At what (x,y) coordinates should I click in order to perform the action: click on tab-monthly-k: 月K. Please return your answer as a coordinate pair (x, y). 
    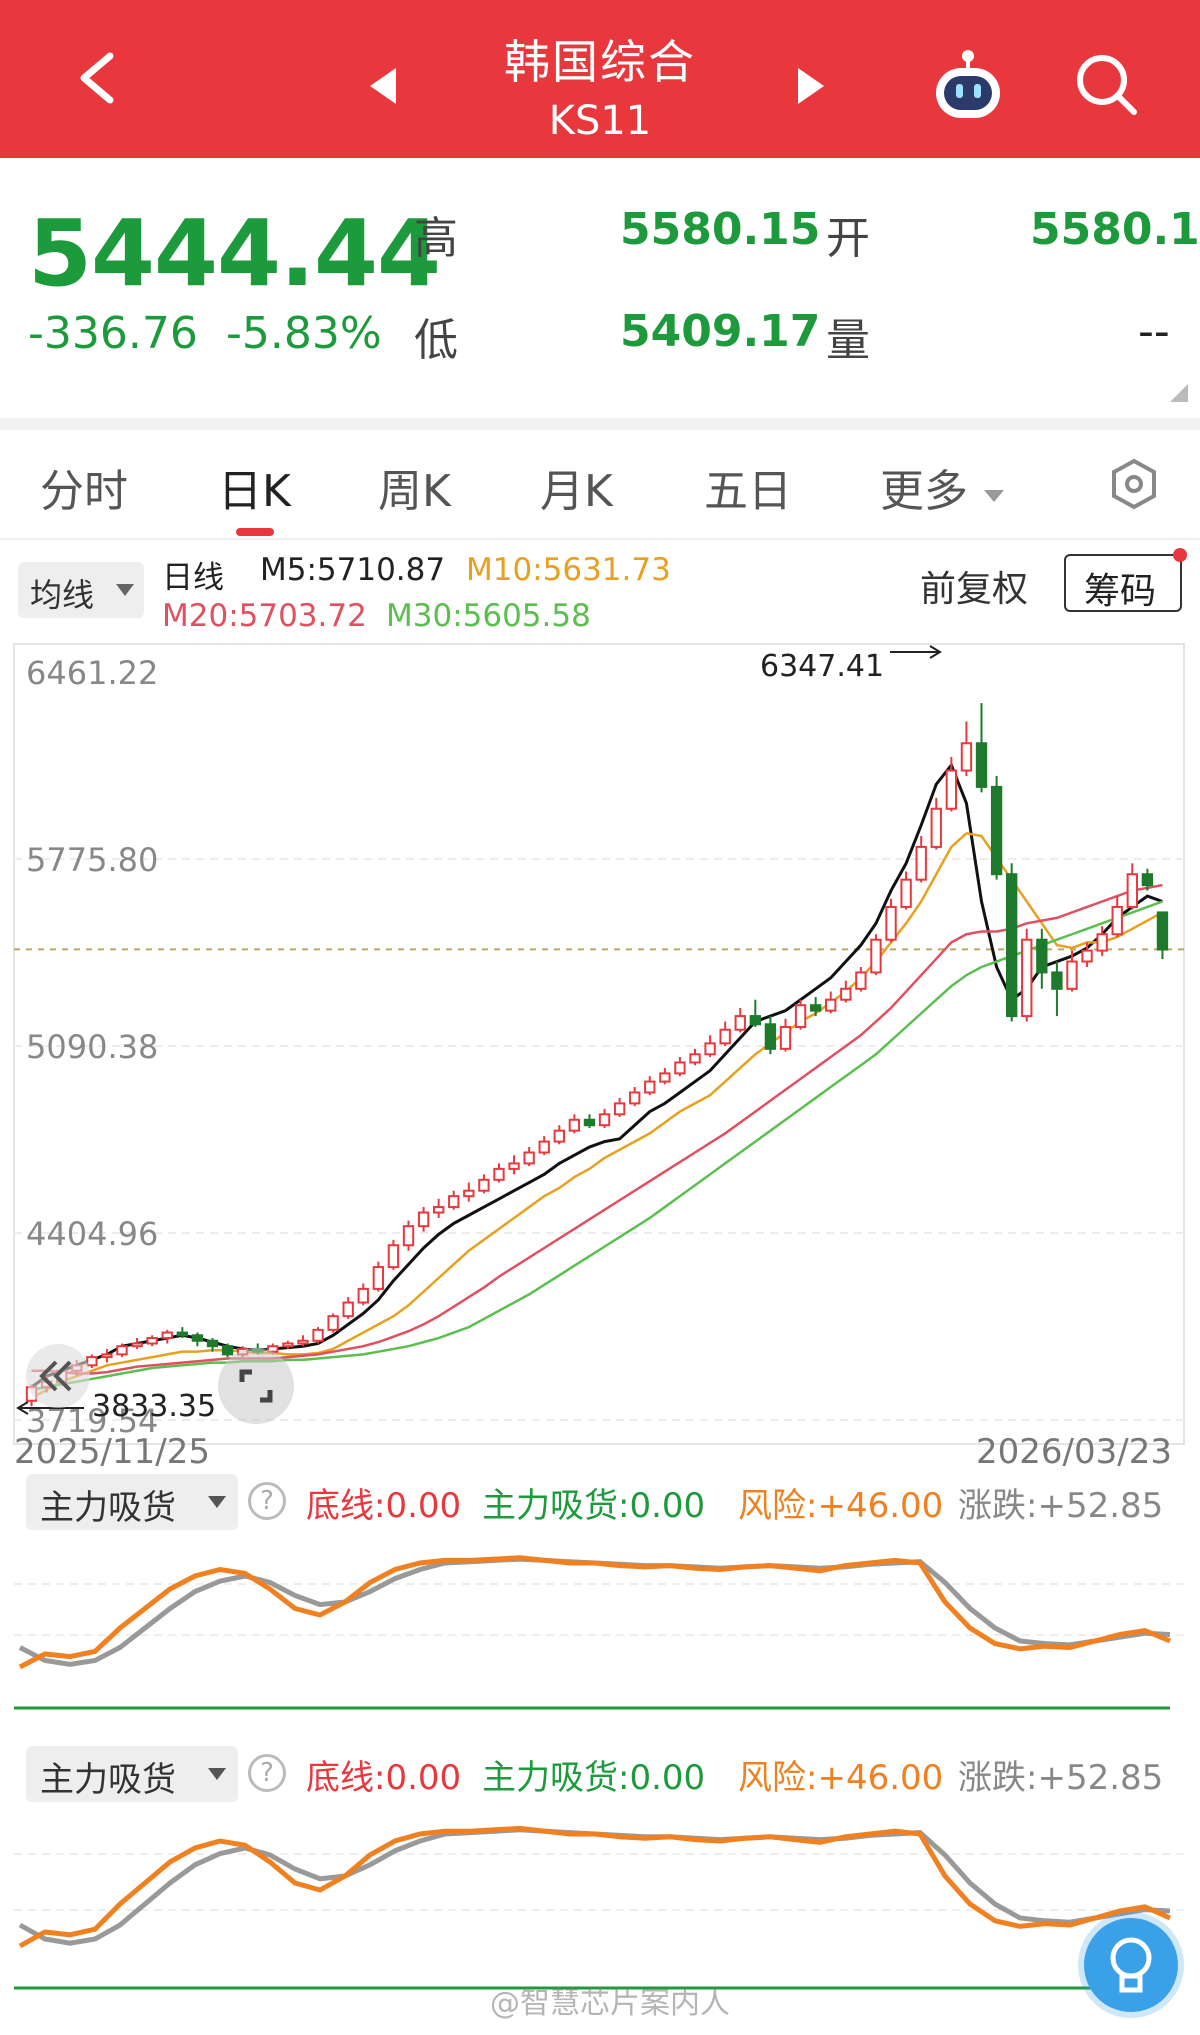
    Looking at the image, I should click on (576, 491).